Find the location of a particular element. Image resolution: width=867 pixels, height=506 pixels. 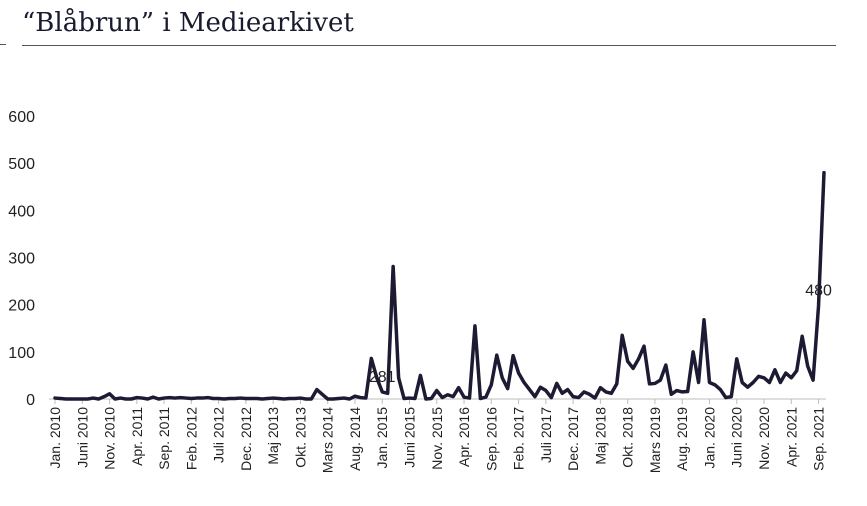

chart-title: “Blåbrun” i Mediearkivet is located at coordinates (188, 23).